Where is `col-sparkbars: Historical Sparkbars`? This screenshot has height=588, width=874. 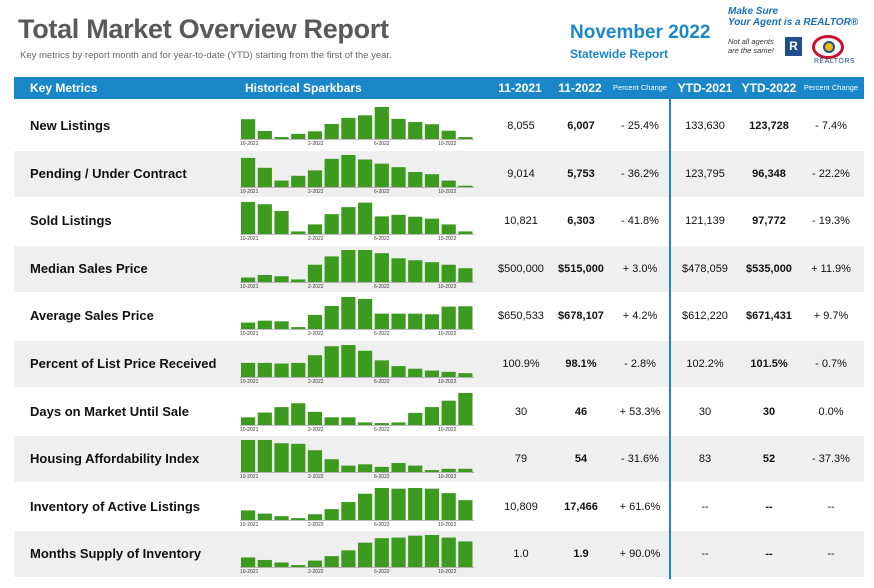 col-sparkbars: Historical Sparkbars is located at coordinates (303, 88).